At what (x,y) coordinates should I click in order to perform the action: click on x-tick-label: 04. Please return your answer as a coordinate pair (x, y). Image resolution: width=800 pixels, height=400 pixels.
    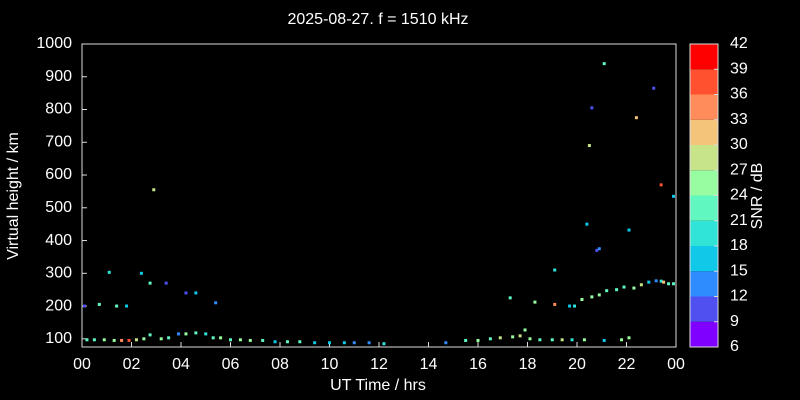
    Looking at the image, I should click on (181, 364).